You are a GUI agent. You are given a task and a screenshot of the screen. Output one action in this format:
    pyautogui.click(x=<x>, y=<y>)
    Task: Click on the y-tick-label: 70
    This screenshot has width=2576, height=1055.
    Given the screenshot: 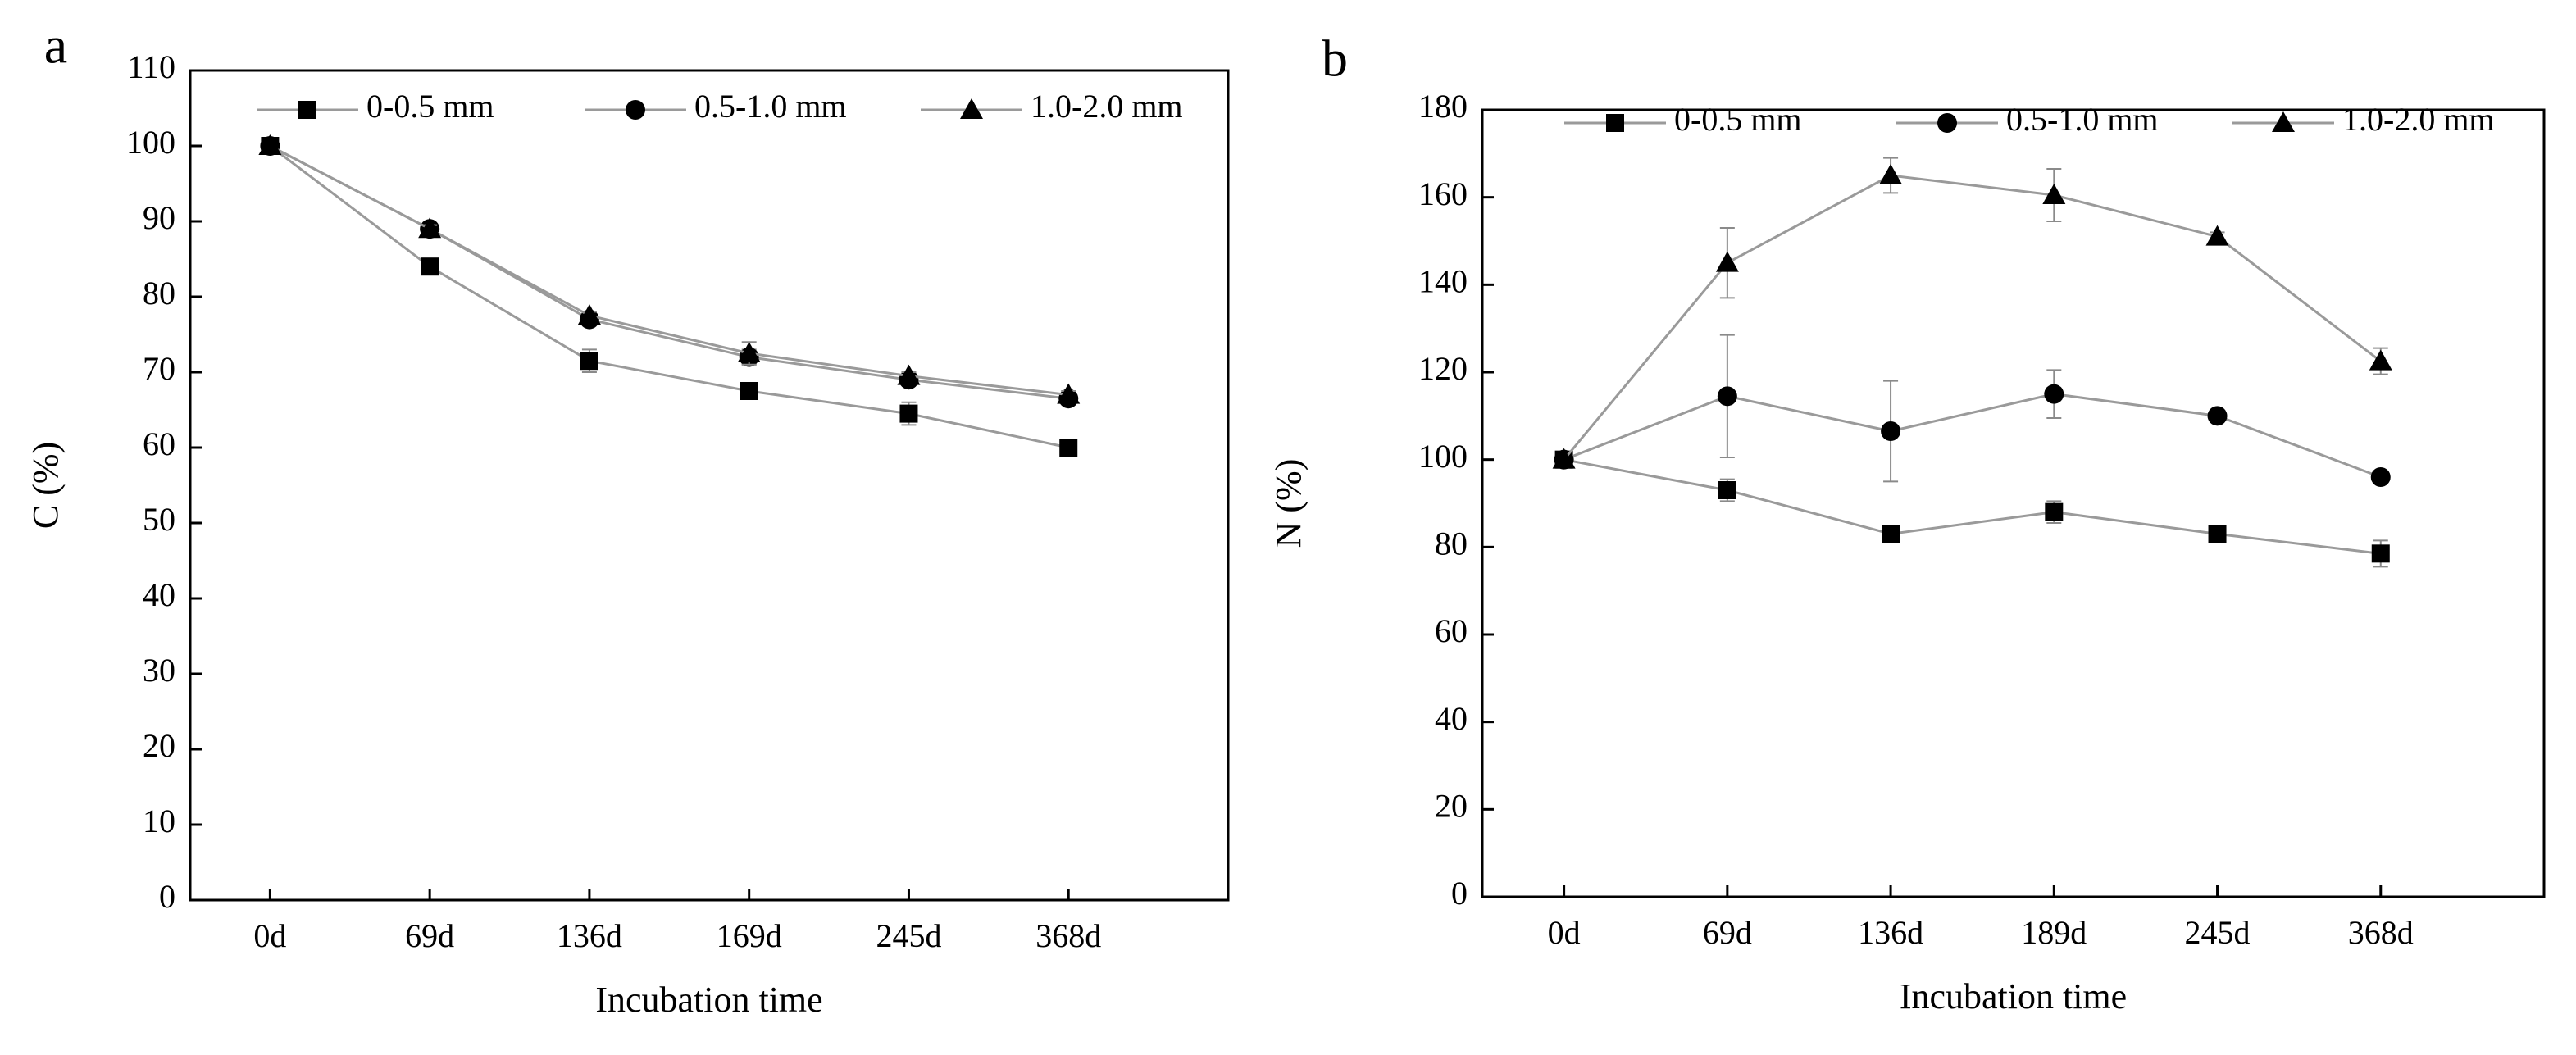 What is the action you would take?
    pyautogui.click(x=159, y=369)
    